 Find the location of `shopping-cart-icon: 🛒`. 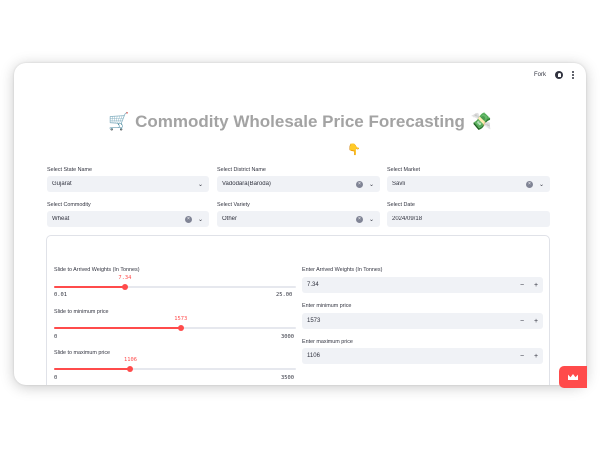

shopping-cart-icon: 🛒 is located at coordinates (118, 121).